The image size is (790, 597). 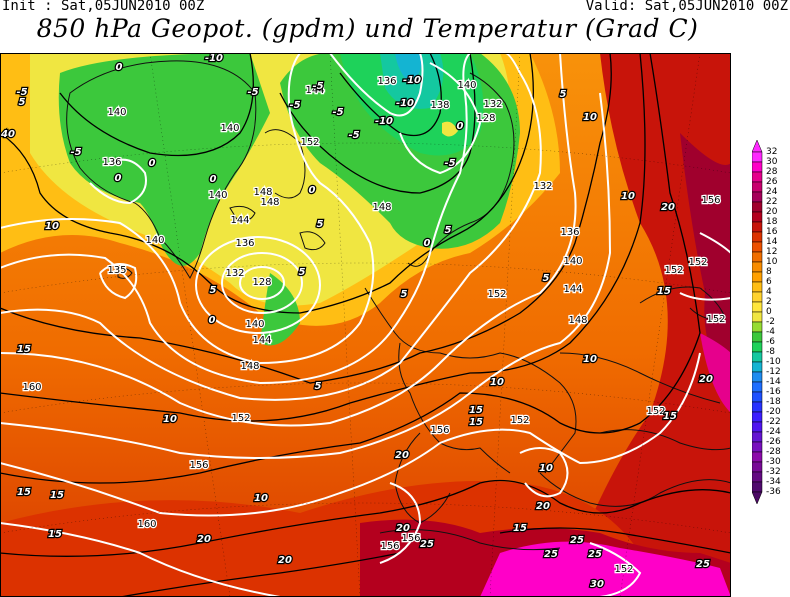 I want to click on valid-time: Valid: Sat,05JUN2010 00Z, so click(x=686, y=7).